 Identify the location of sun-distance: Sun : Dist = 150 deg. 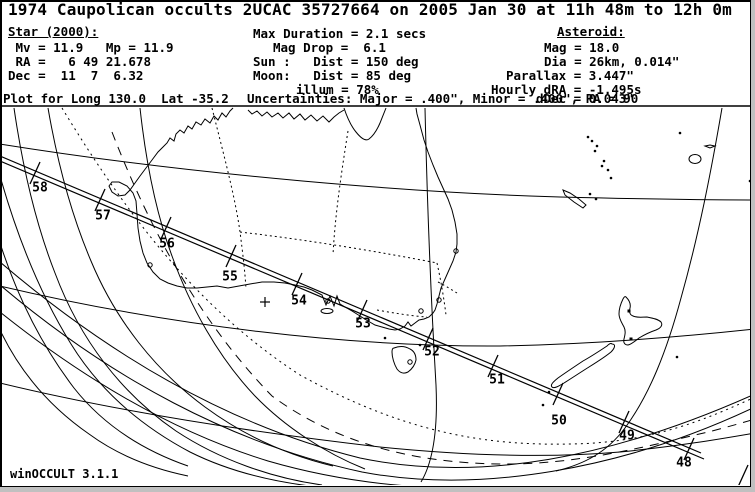
(336, 61).